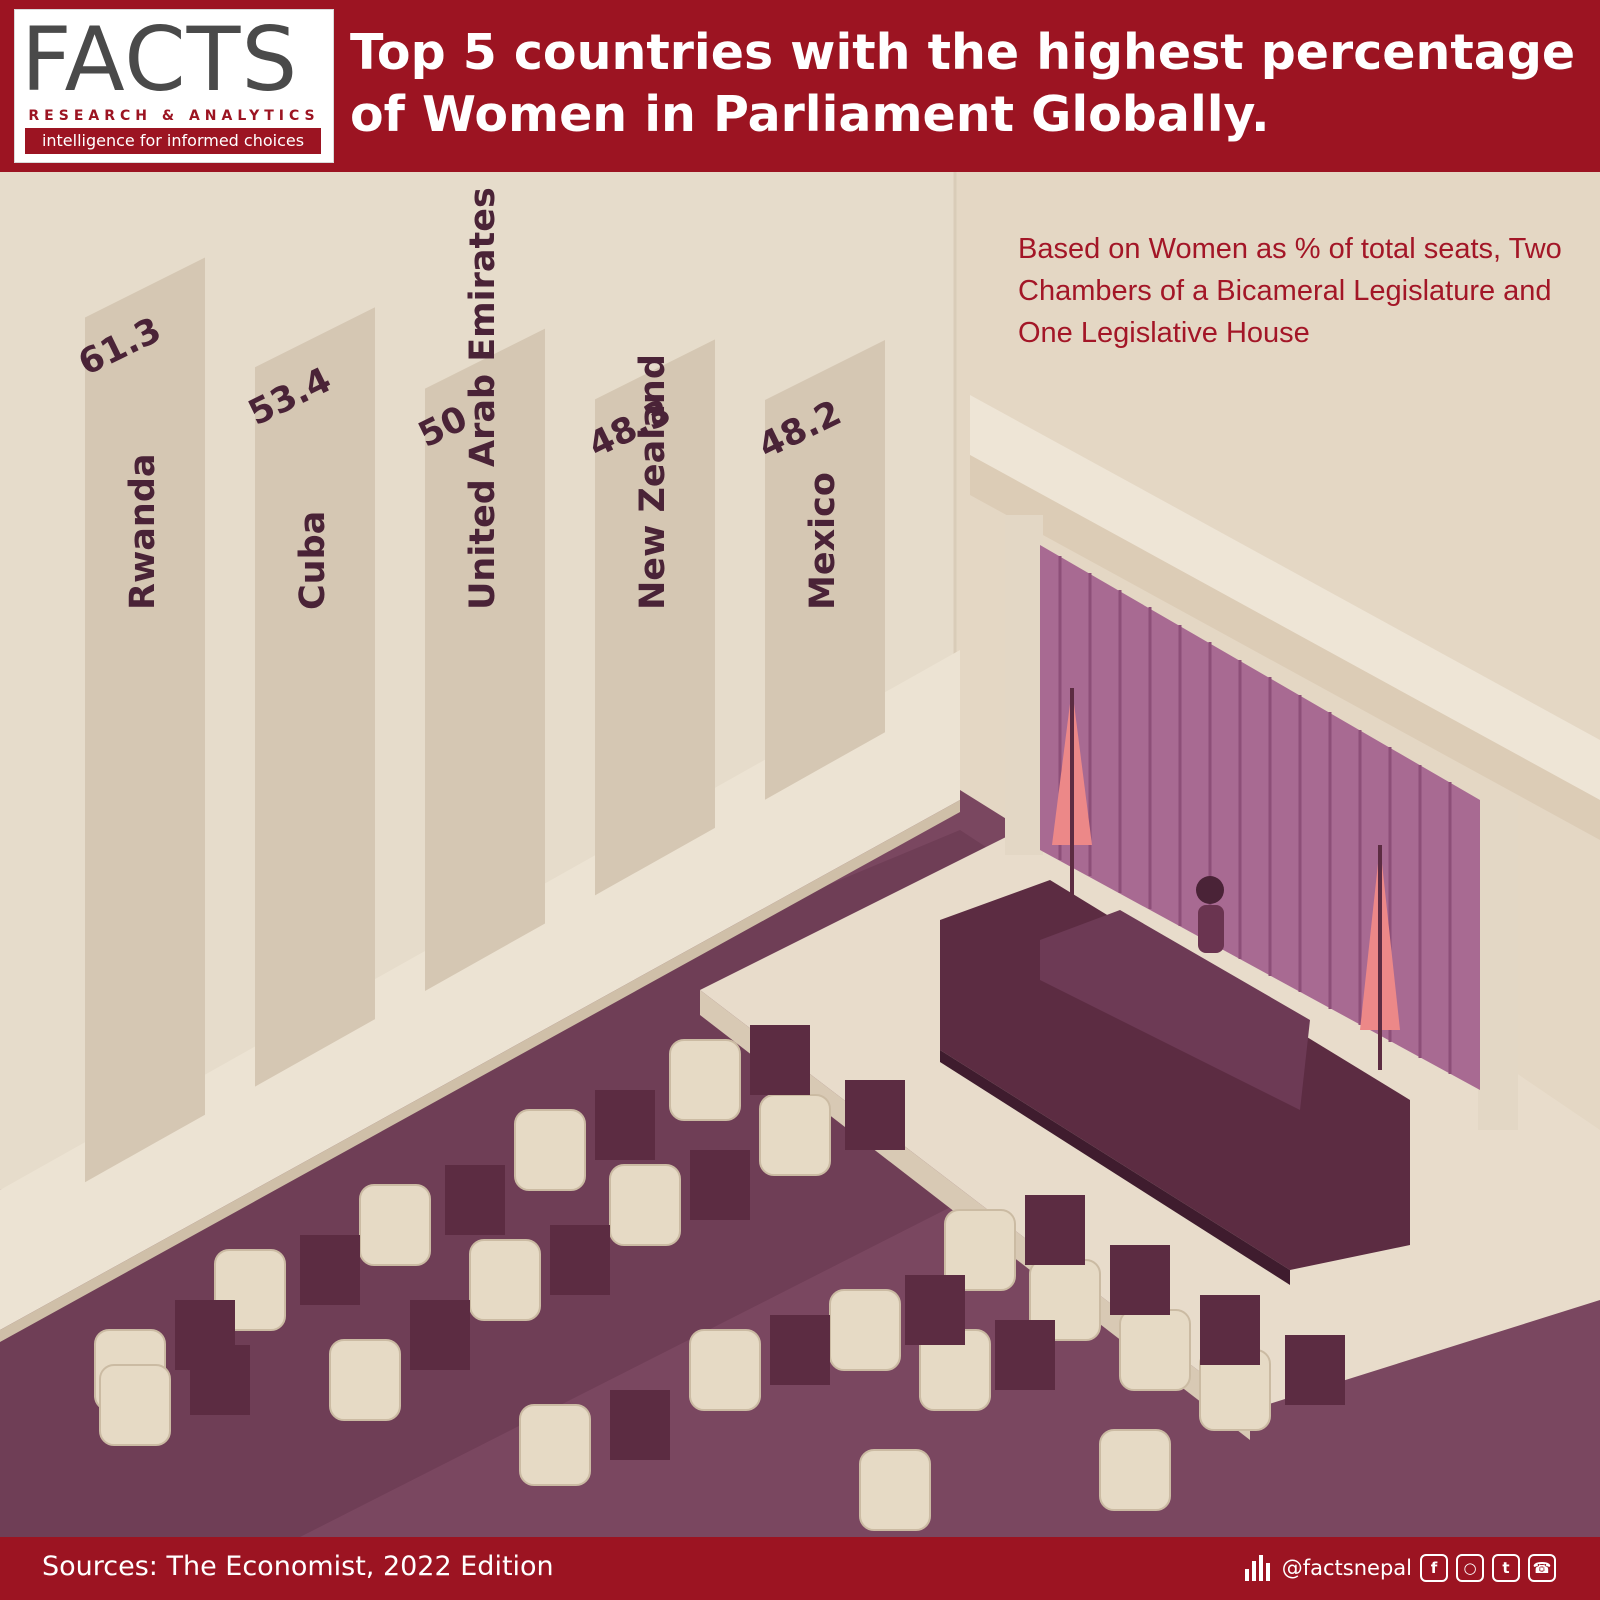 The image size is (1600, 1600). What do you see at coordinates (1257, 1568) in the screenshot?
I see `facts-bars-icon` at bounding box center [1257, 1568].